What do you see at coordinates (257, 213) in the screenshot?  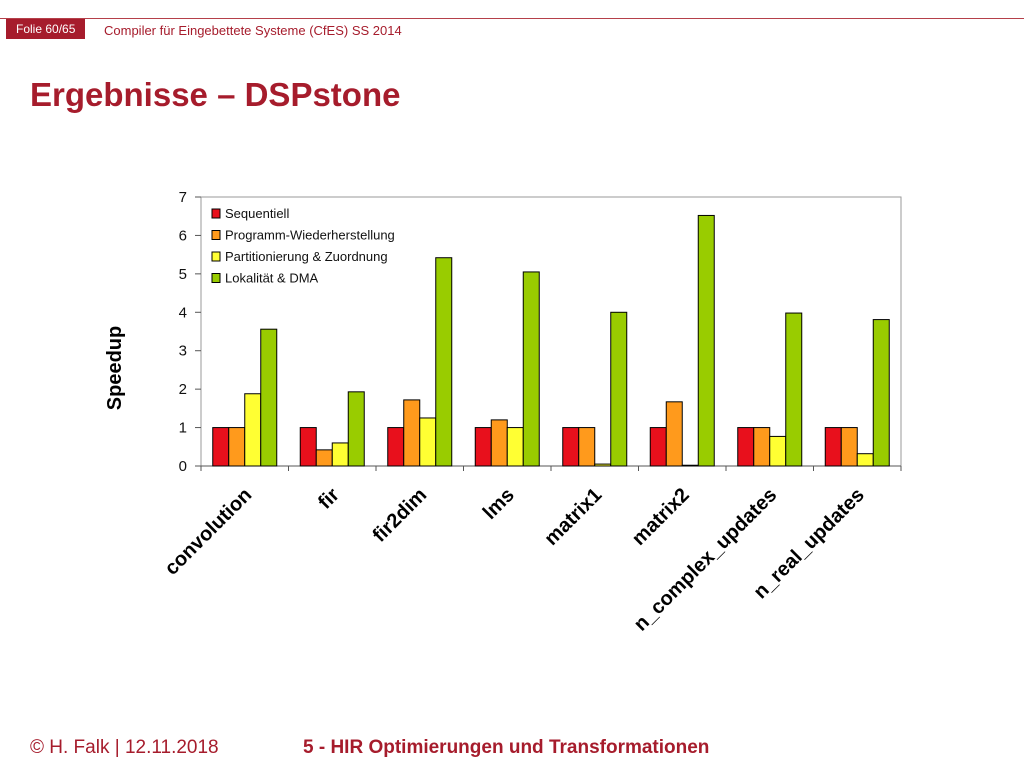 I see `legend-label: Sequentiell` at bounding box center [257, 213].